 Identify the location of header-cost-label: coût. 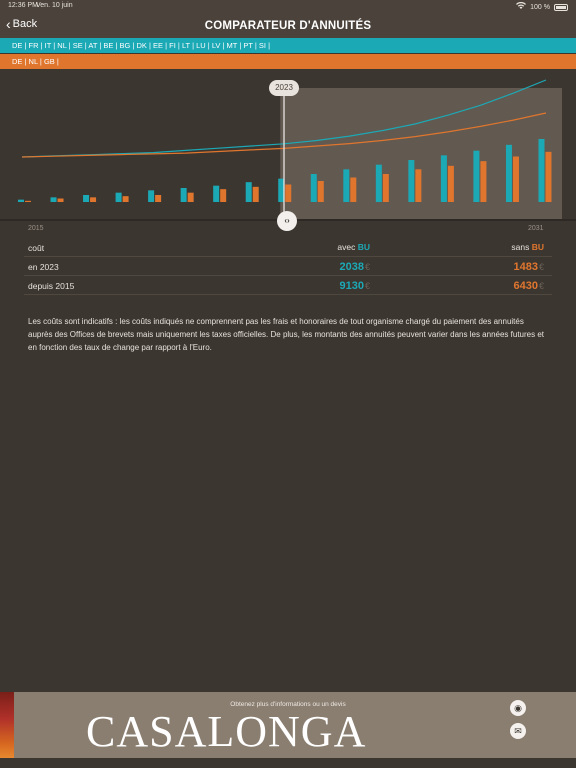
(36, 248).